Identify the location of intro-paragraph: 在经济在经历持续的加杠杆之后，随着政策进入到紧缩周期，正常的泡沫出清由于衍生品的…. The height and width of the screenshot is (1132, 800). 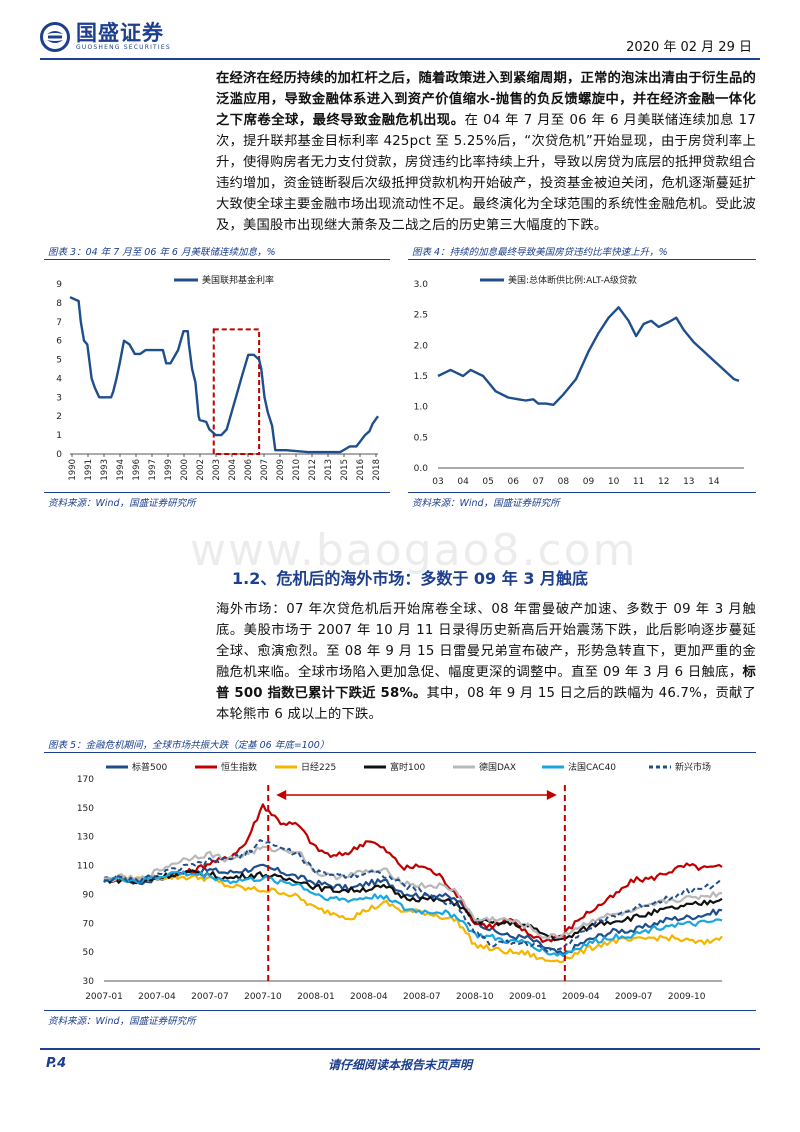
(486, 152).